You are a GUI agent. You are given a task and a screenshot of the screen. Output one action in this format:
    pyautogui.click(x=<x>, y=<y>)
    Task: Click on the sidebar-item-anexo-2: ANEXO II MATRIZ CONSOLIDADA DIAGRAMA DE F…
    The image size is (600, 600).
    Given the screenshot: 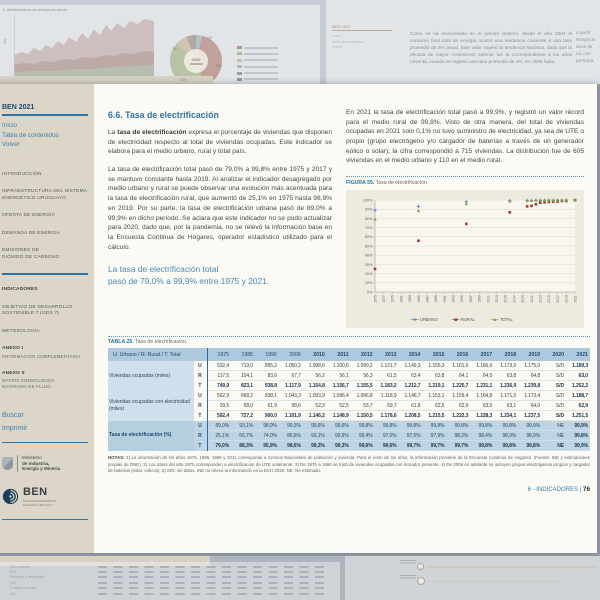 What is the action you would take?
    pyautogui.click(x=45, y=380)
    